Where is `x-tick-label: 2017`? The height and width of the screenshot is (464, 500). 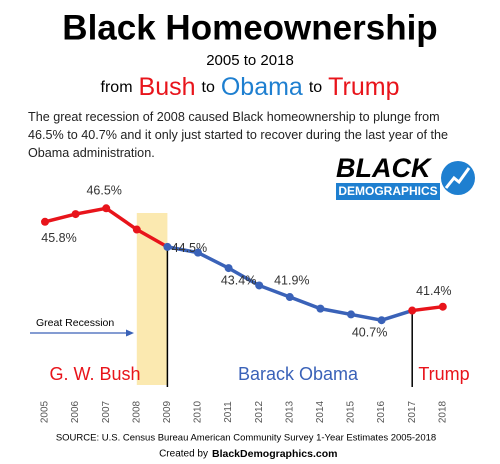
x-tick-label: 2017 is located at coordinates (412, 411).